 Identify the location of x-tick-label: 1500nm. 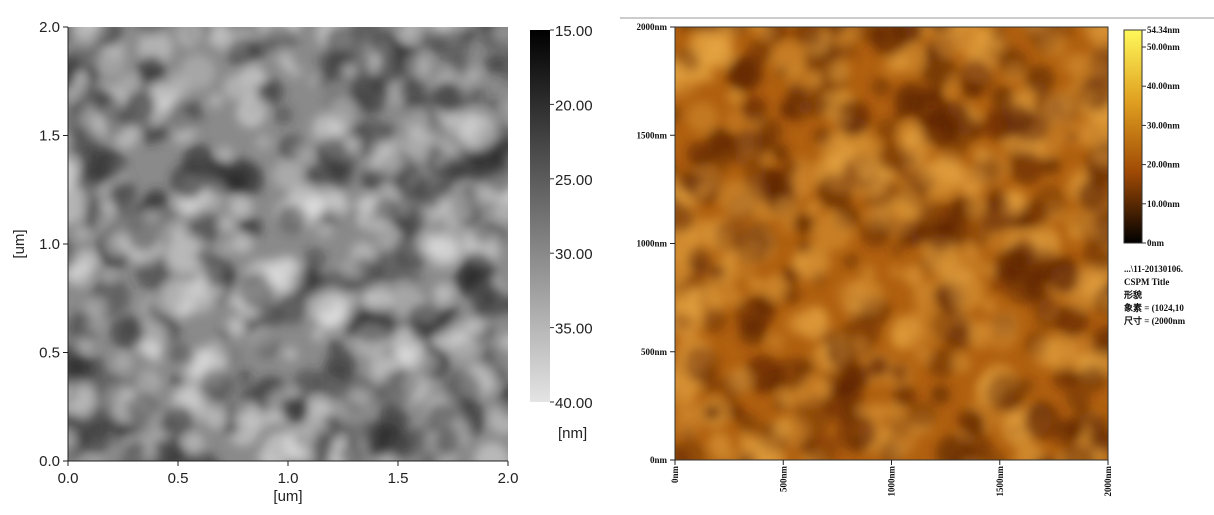
(1000, 481).